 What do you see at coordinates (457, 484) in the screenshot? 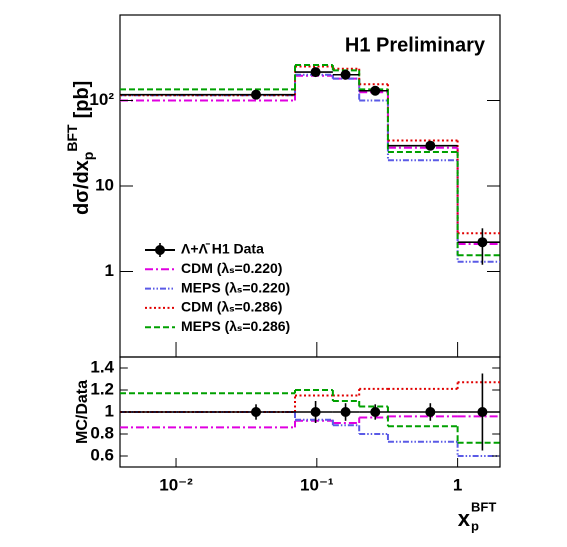
I see `x-tick-label: 1` at bounding box center [457, 484].